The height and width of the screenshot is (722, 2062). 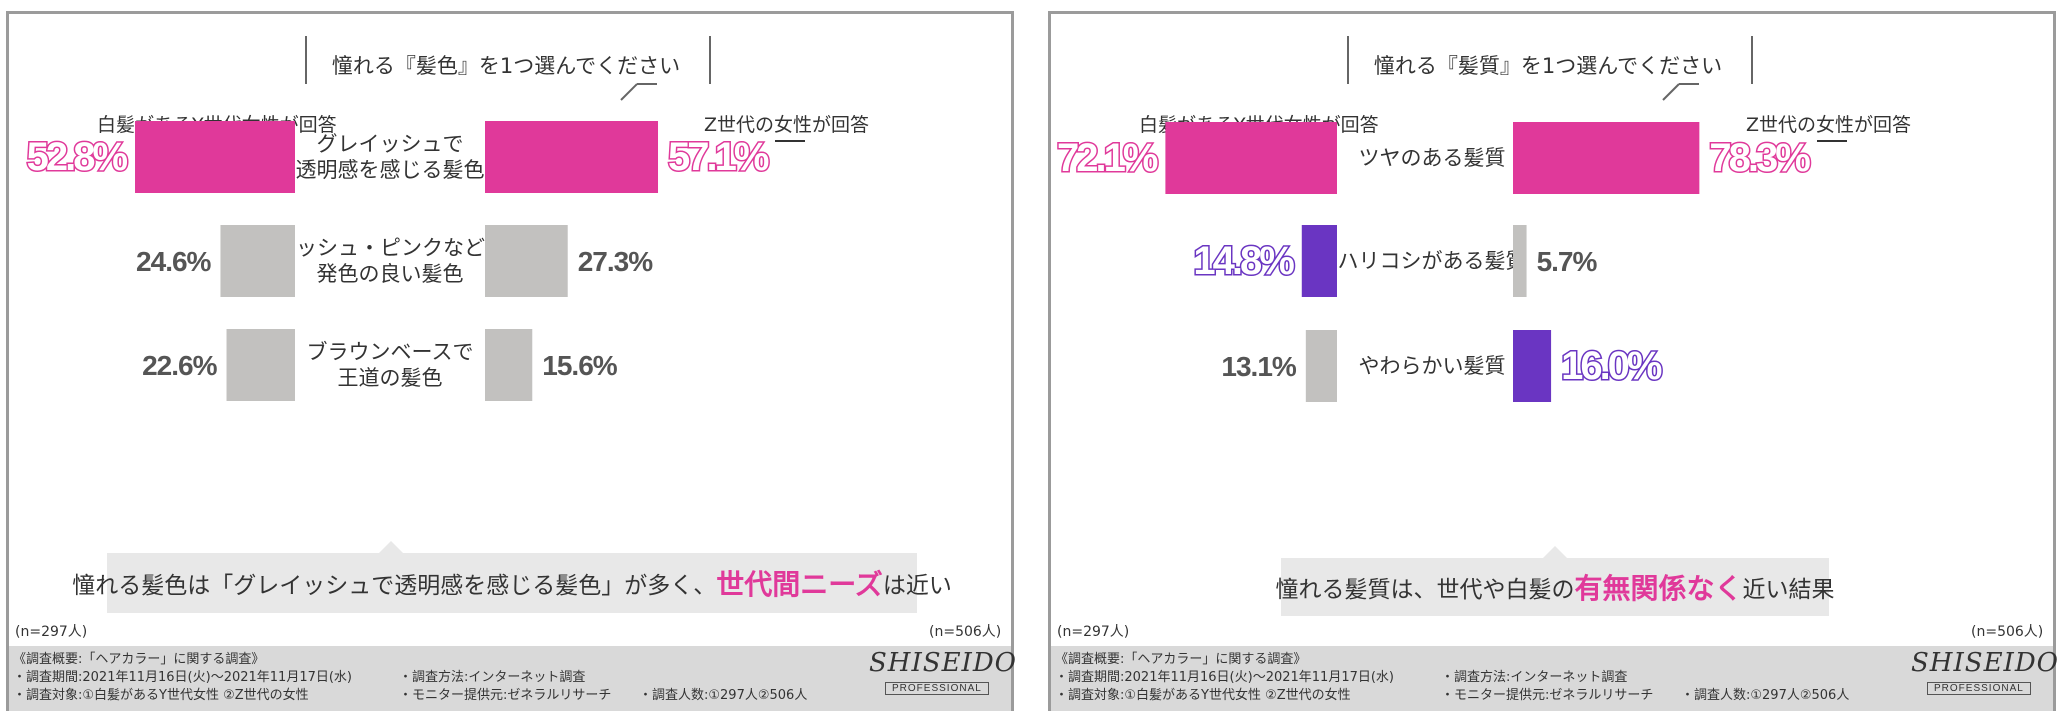 I want to click on value-label-left: 13.1%, so click(x=1258, y=366).